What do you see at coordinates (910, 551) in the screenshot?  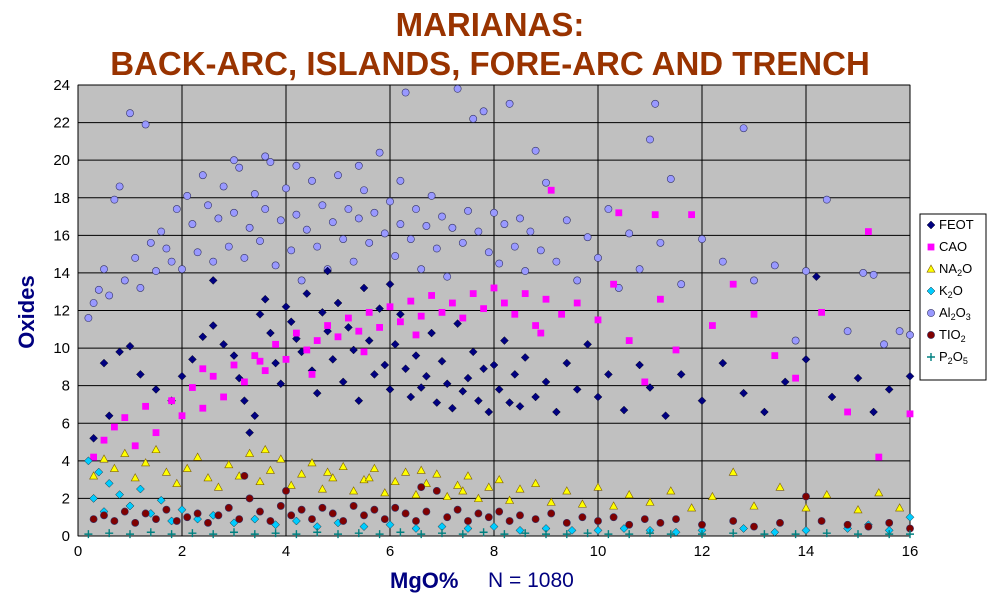 I see `x-tick-label-8: 16` at bounding box center [910, 551].